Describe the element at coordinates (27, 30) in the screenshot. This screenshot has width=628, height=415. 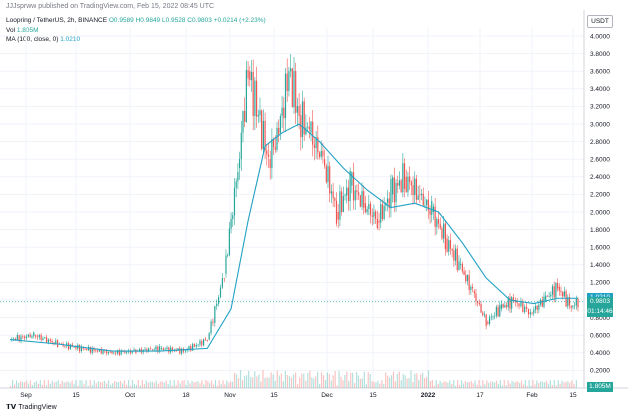
I see `legend-volume-value: 1.805M` at that location.